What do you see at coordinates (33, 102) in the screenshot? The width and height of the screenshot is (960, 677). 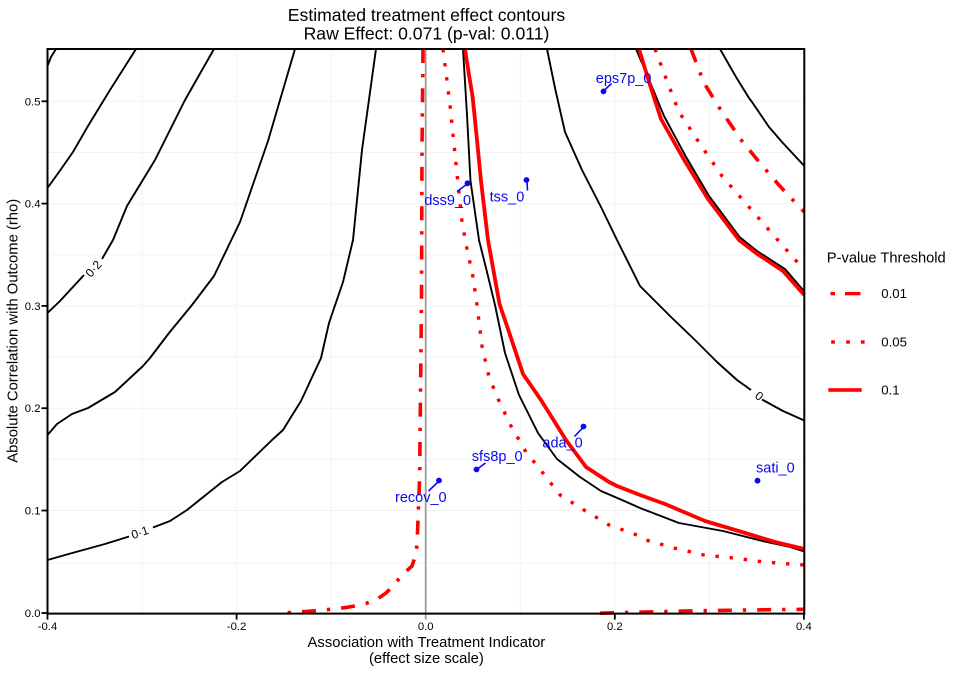 I see `svg-text: 0.5` at bounding box center [33, 102].